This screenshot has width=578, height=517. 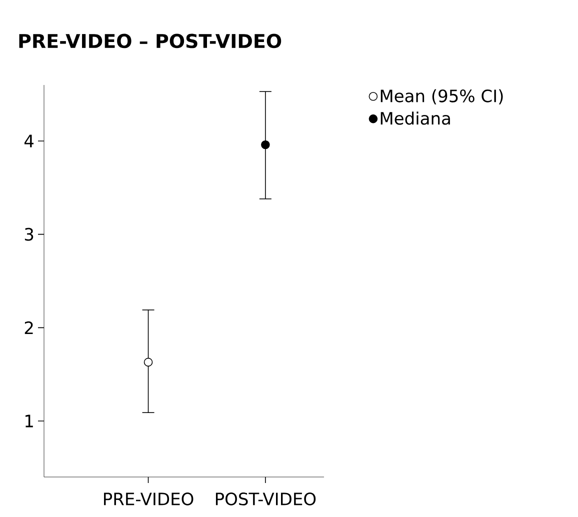 What do you see at coordinates (29, 234) in the screenshot?
I see `y-tick-label: 3` at bounding box center [29, 234].